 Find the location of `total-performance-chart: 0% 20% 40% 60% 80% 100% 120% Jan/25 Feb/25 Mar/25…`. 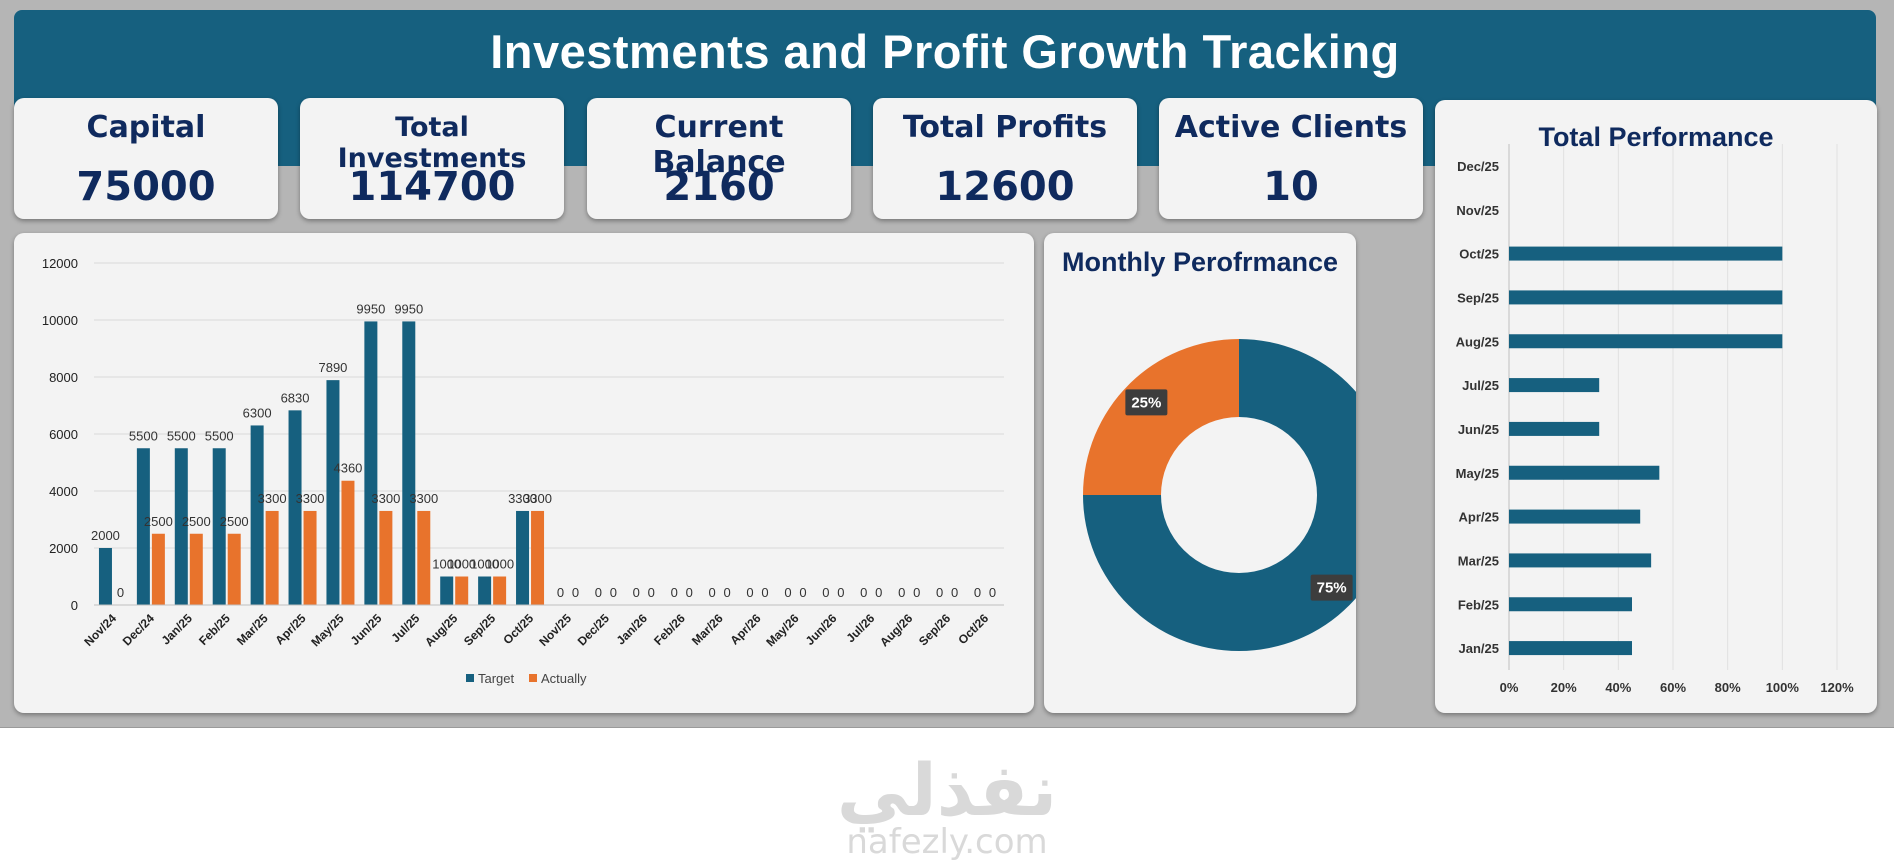

total-performance-chart: 0% 20% 40% 60% 80% 100% 120% Jan/25 Feb/25 Mar/25… is located at coordinates (1655, 419).